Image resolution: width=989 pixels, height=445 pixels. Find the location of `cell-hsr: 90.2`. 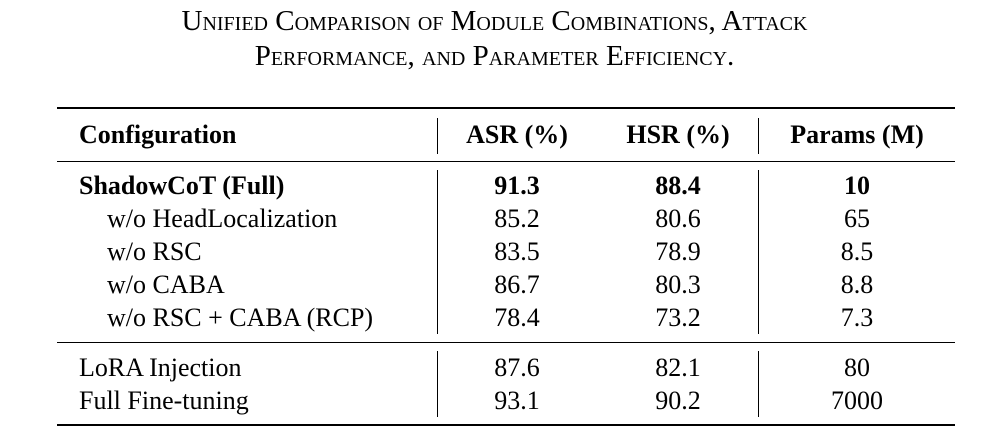

cell-hsr: 90.2 is located at coordinates (678, 400).